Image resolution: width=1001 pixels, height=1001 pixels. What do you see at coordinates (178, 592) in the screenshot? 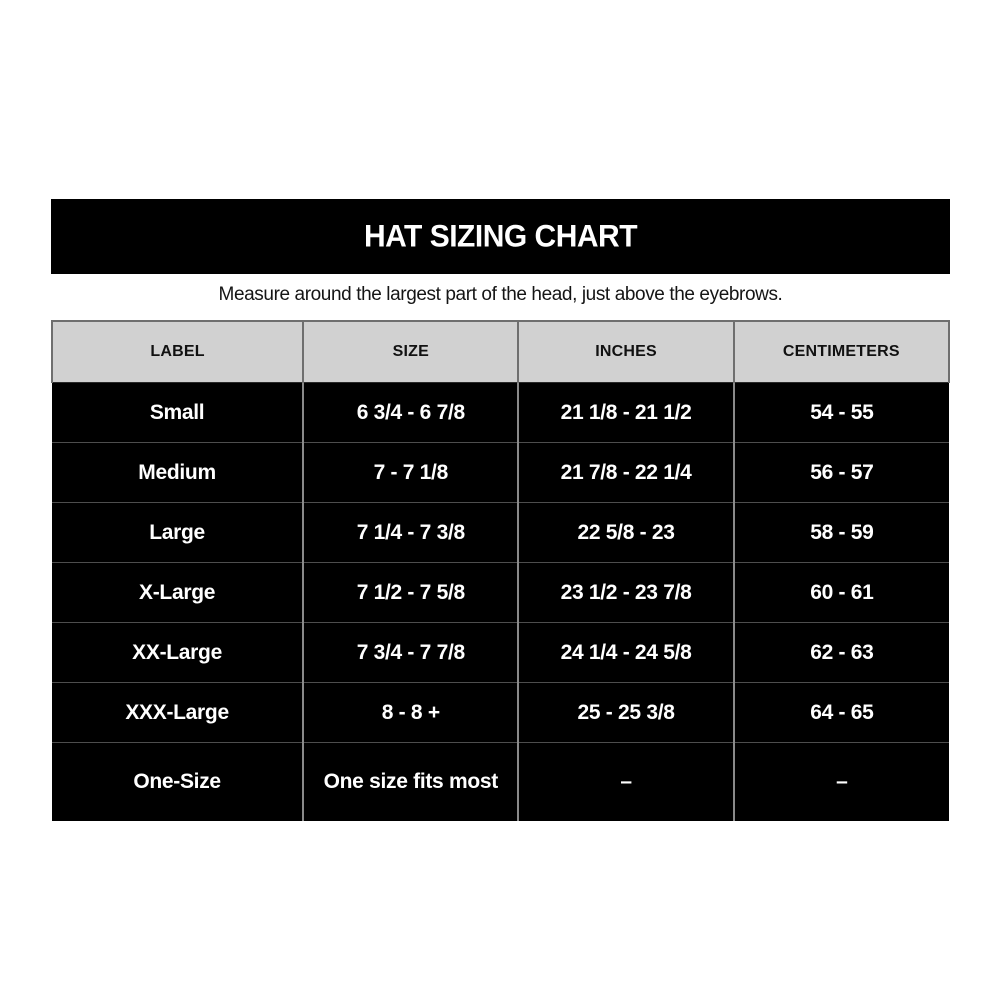
I see `table-cell: X-Large` at bounding box center [178, 592].